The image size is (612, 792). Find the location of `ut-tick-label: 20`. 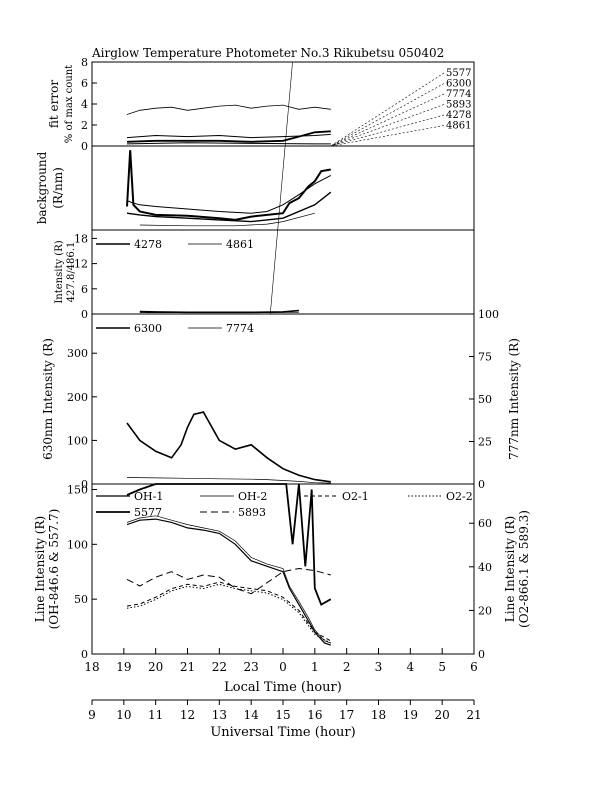

ut-tick-label: 20 is located at coordinates (442, 715).